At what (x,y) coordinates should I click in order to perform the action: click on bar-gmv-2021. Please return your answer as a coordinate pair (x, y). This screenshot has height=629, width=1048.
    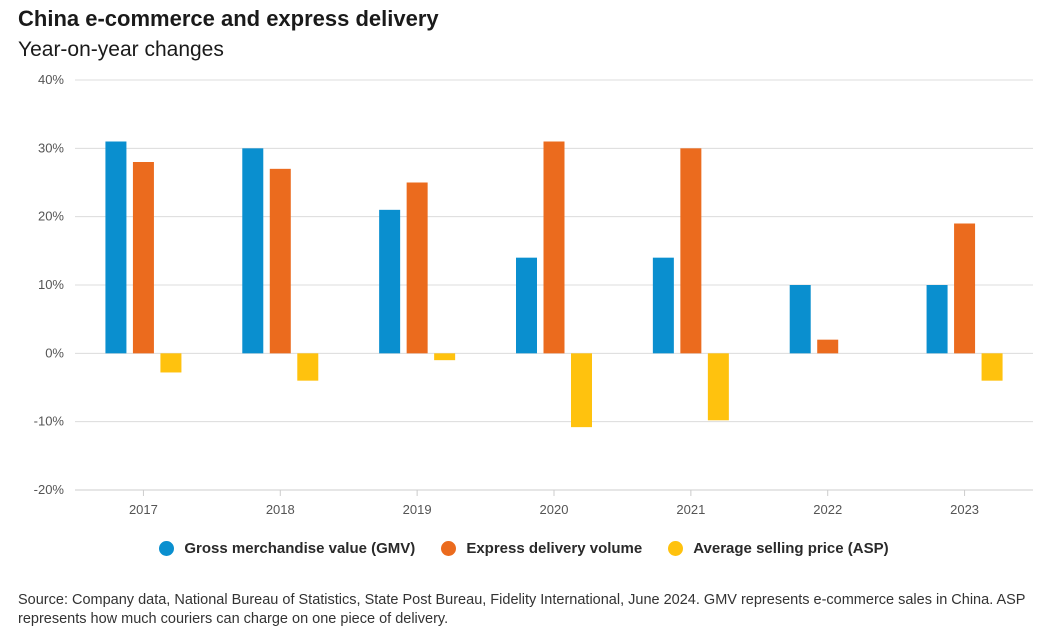
    Looking at the image, I should click on (663, 305).